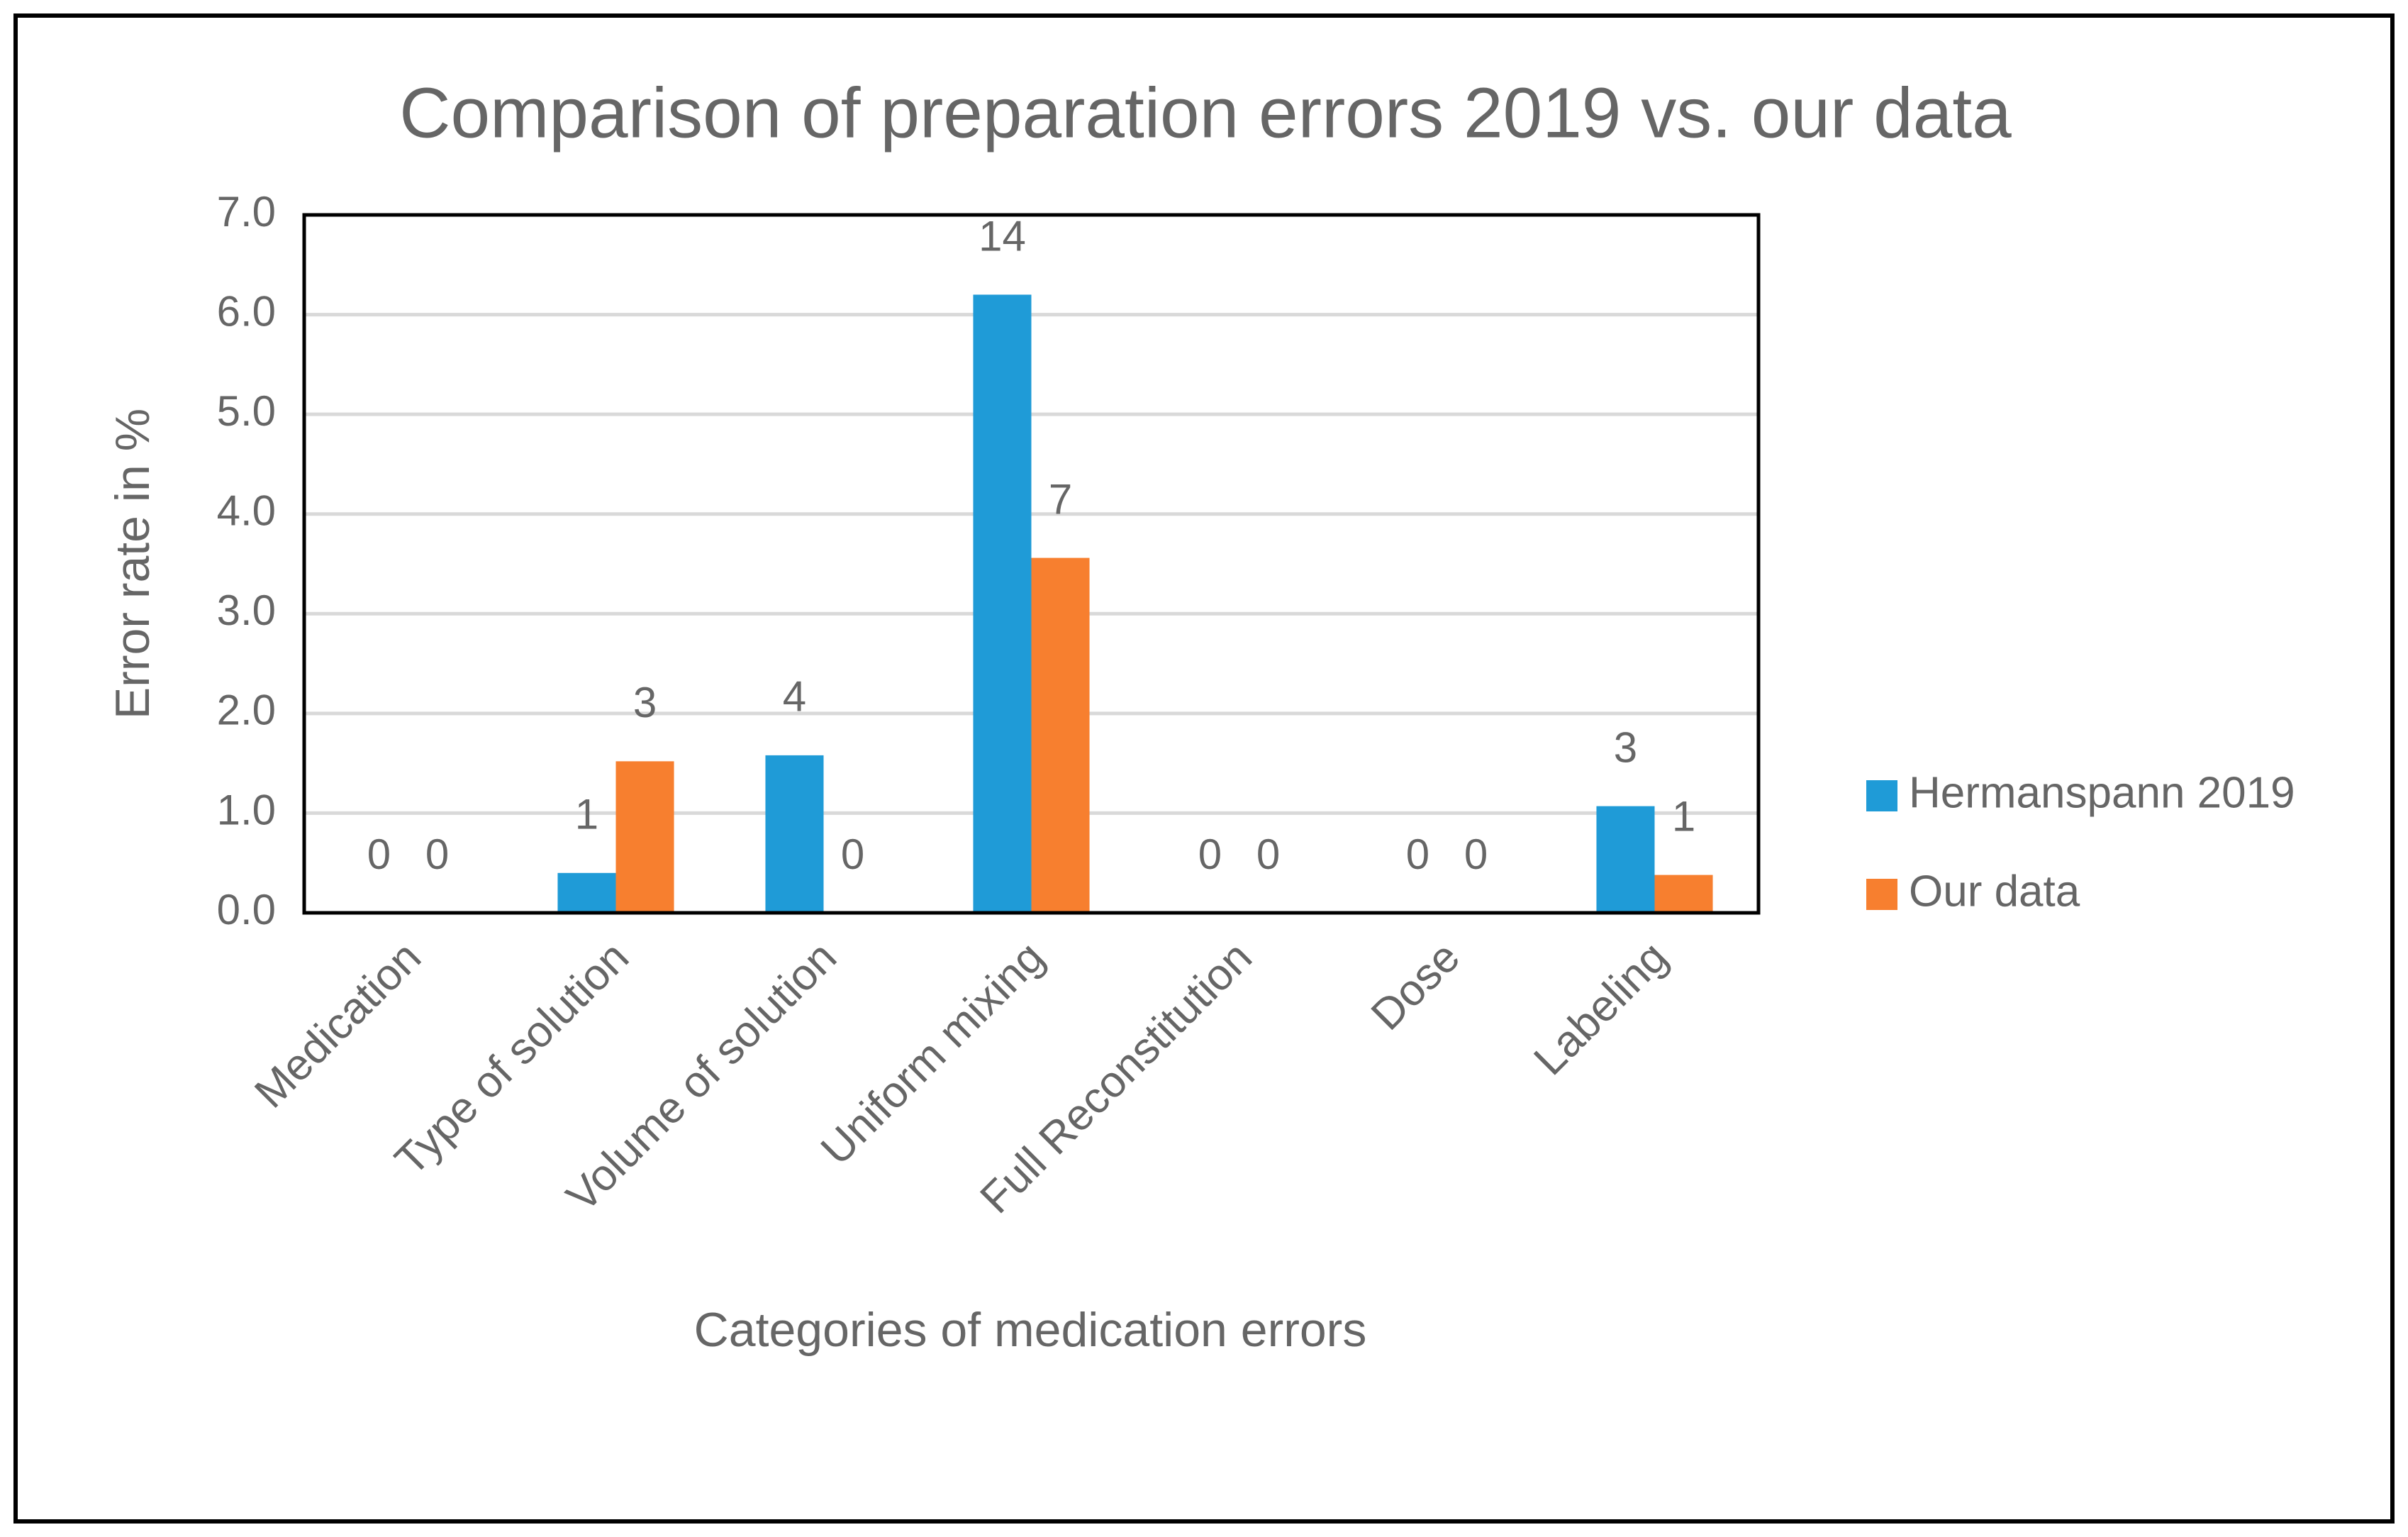 The image size is (2408, 1537). Describe the element at coordinates (246, 311) in the screenshot. I see `y-tick-label: 6.0` at that location.